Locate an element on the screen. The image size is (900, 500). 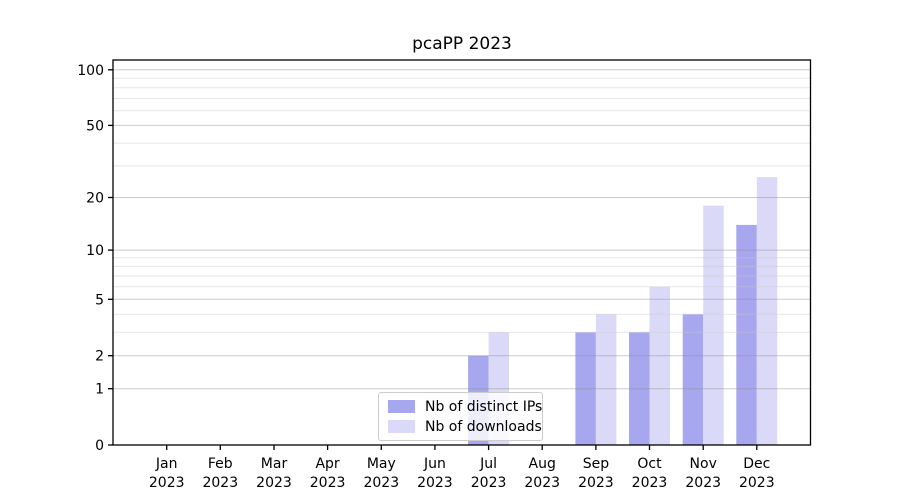
x-tick-label: Oct 2023 is located at coordinates (650, 473).